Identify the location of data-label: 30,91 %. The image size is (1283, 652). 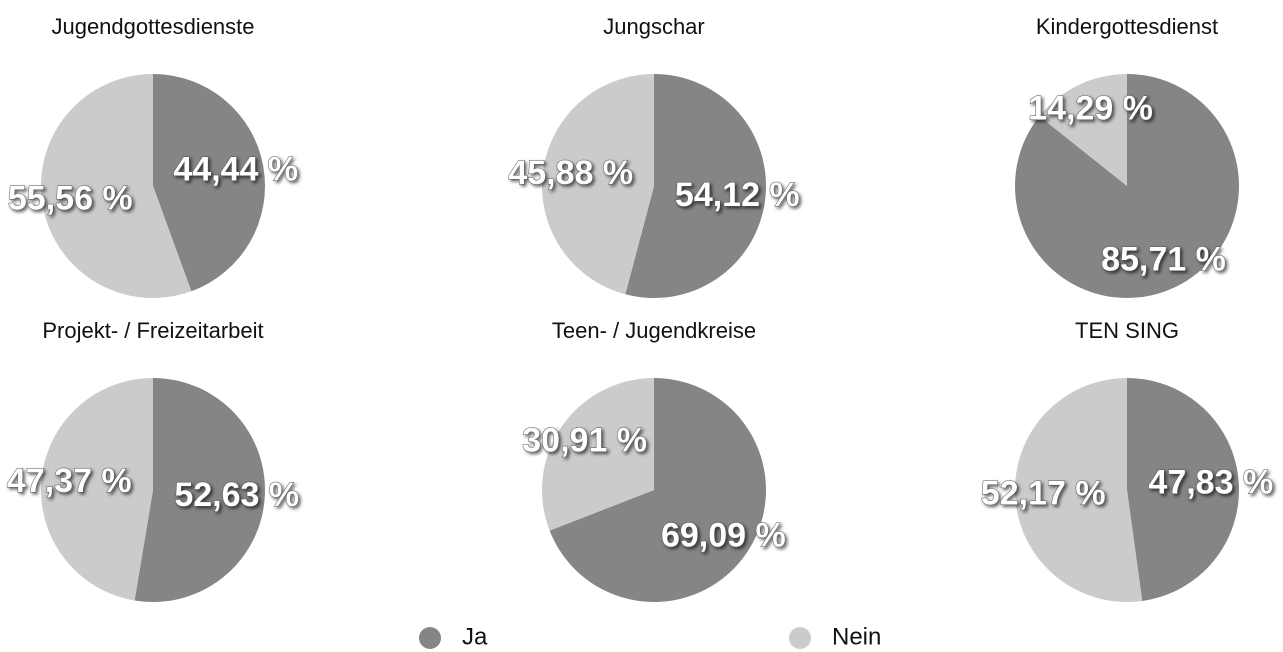
(584, 441).